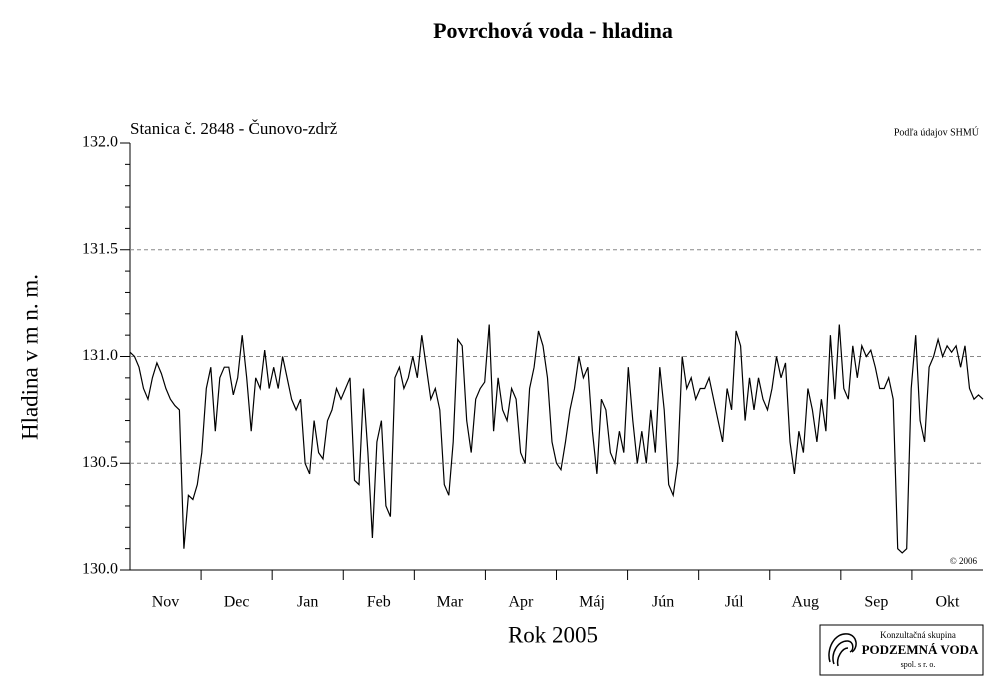  I want to click on y-tick-label: 130.0, so click(100, 569).